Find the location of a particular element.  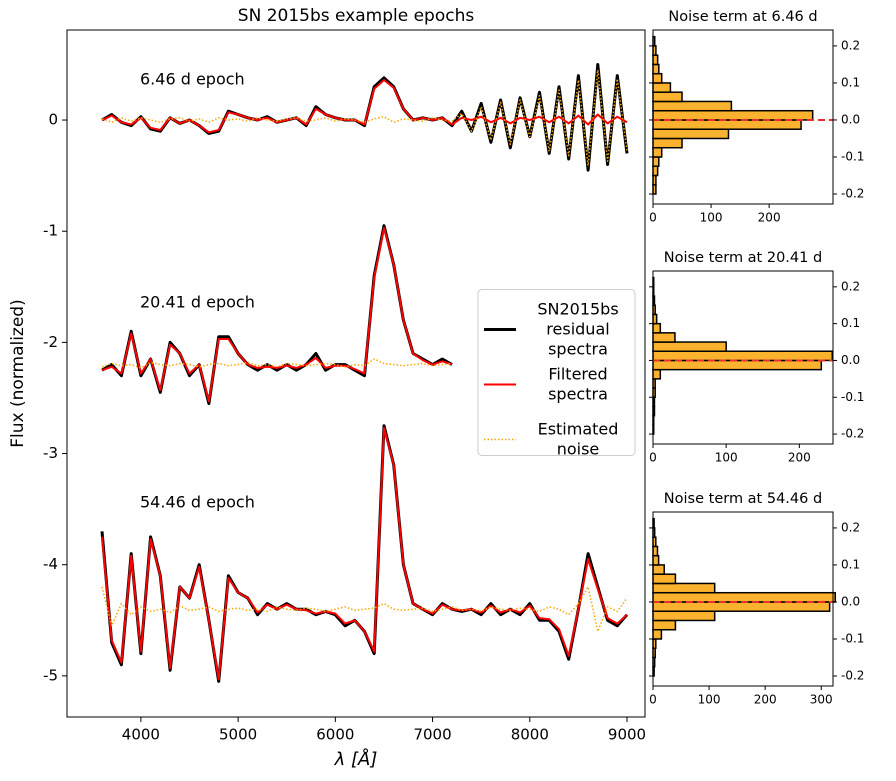

chart-title: Noise term at 54.46 d is located at coordinates (743, 499).